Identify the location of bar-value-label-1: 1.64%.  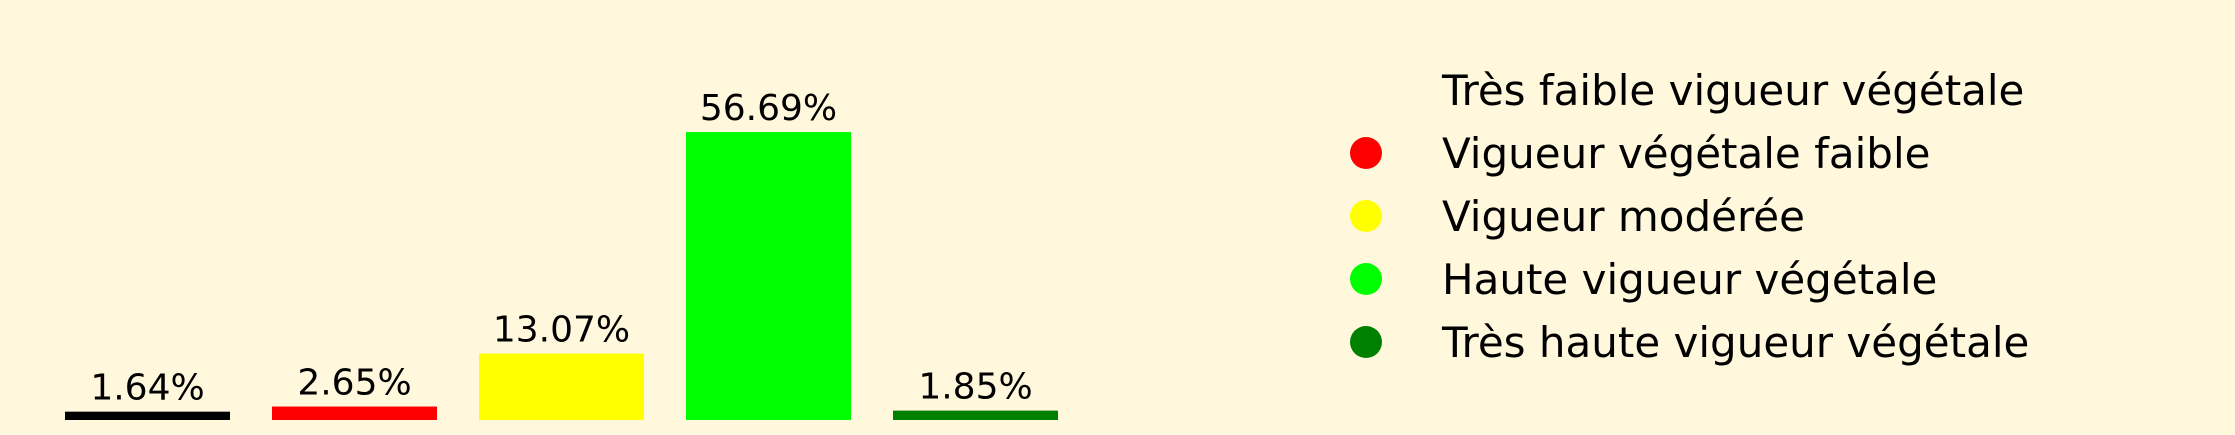
(147, 388).